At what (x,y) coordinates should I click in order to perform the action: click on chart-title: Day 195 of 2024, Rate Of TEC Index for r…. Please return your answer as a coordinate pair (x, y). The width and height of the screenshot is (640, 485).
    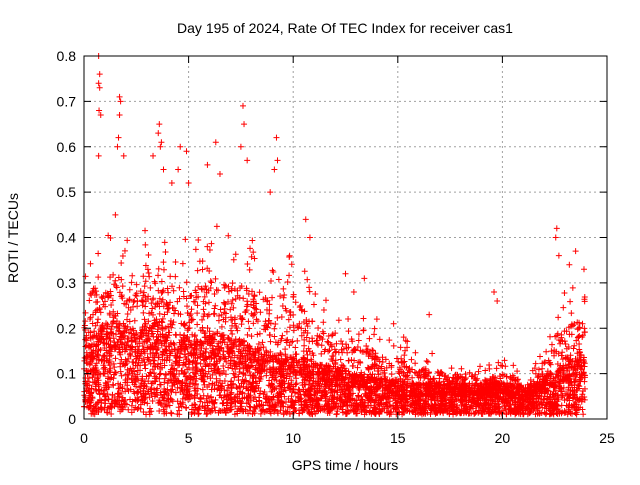
    Looking at the image, I should click on (345, 28).